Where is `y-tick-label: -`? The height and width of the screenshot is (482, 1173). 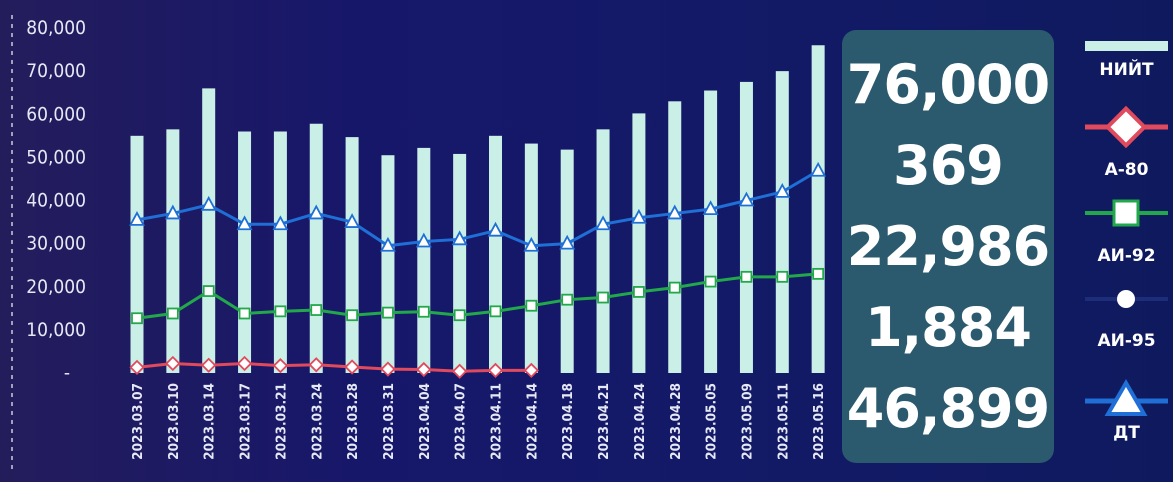 y-tick-label: - is located at coordinates (67, 373).